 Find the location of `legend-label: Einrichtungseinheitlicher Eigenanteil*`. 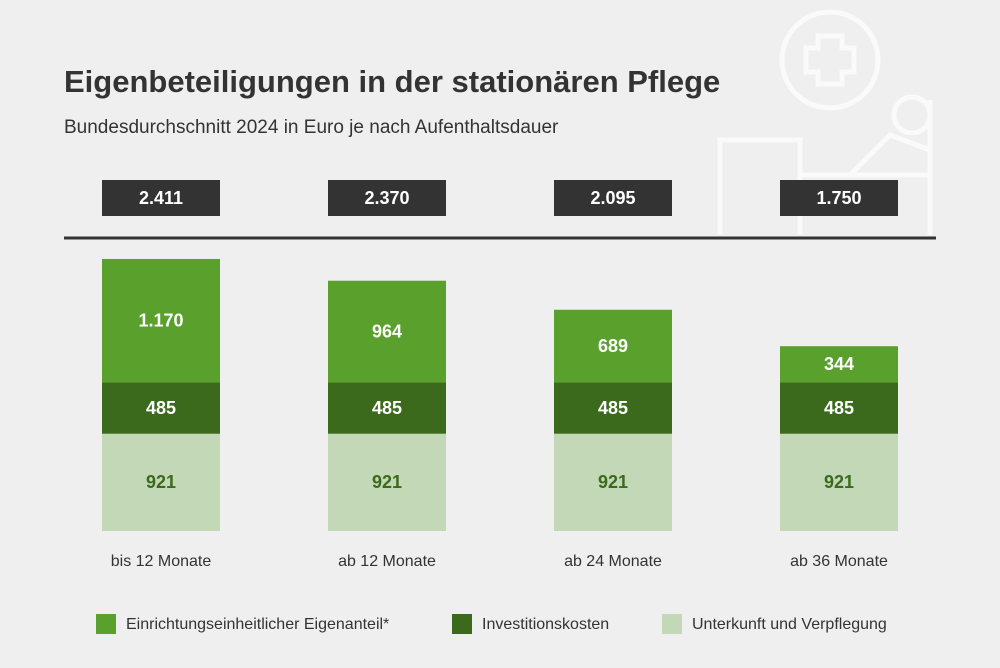

legend-label: Einrichtungseinheitlicher Eigenanteil* is located at coordinates (257, 624).